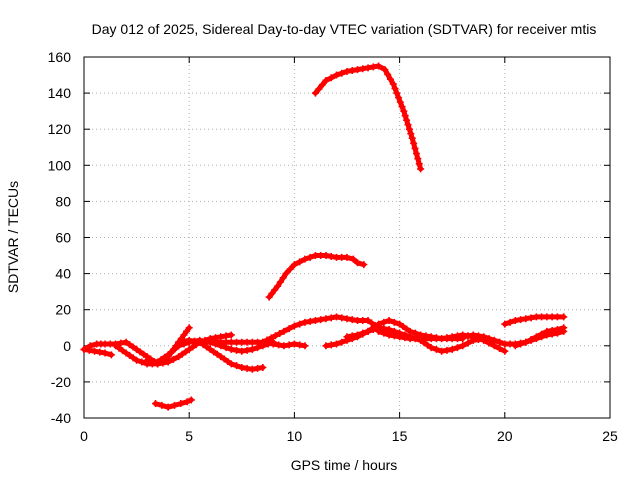  Describe the element at coordinates (61, 418) in the screenshot. I see `y-tick-label: -40` at that location.